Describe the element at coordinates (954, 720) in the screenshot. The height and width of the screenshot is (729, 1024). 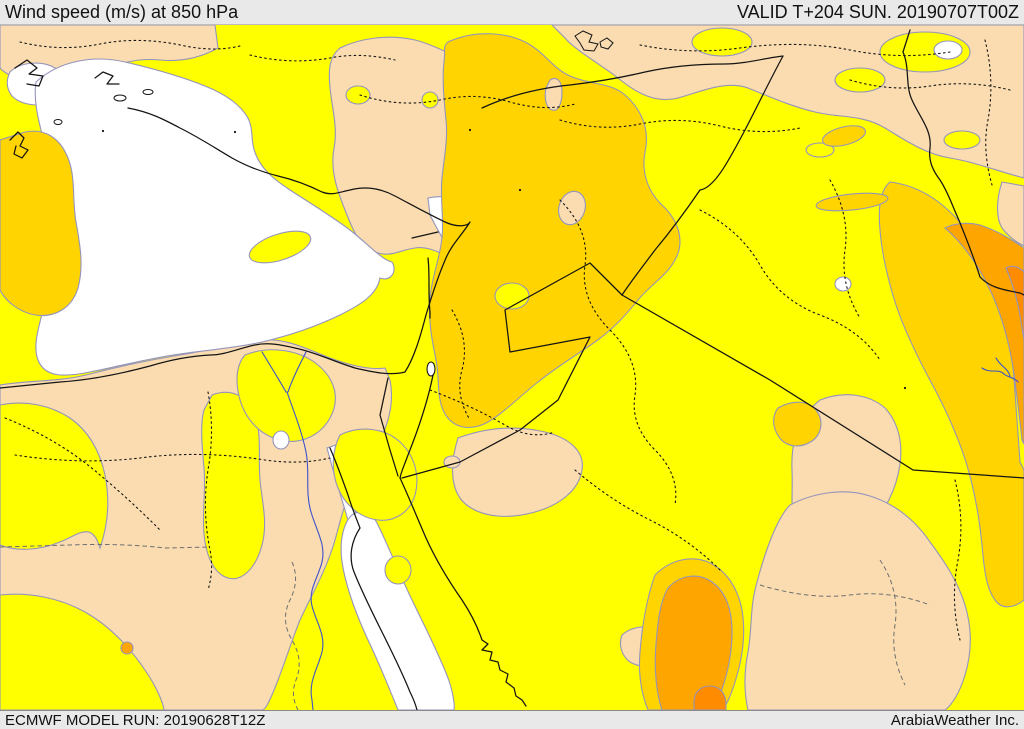
I see `credit-label: ArabiaWeather Inc.` at that location.